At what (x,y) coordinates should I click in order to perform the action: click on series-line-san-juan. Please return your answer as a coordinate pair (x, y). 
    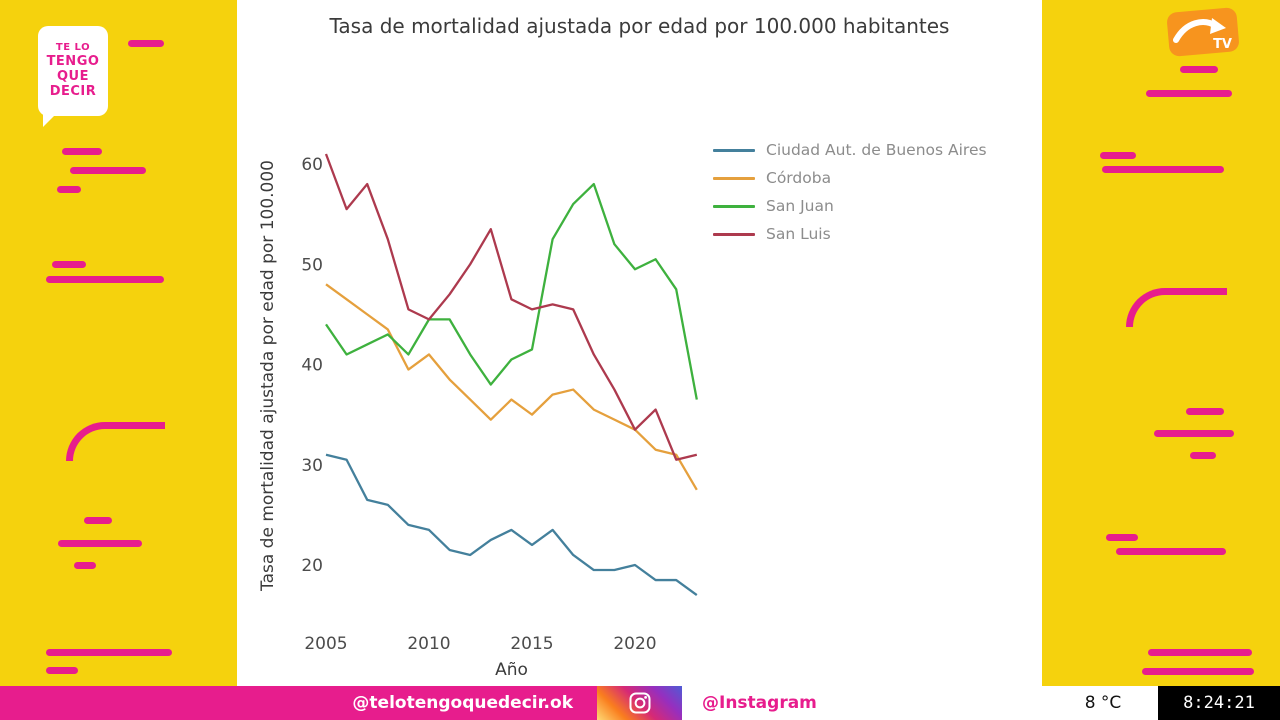
    Looking at the image, I should click on (511, 291).